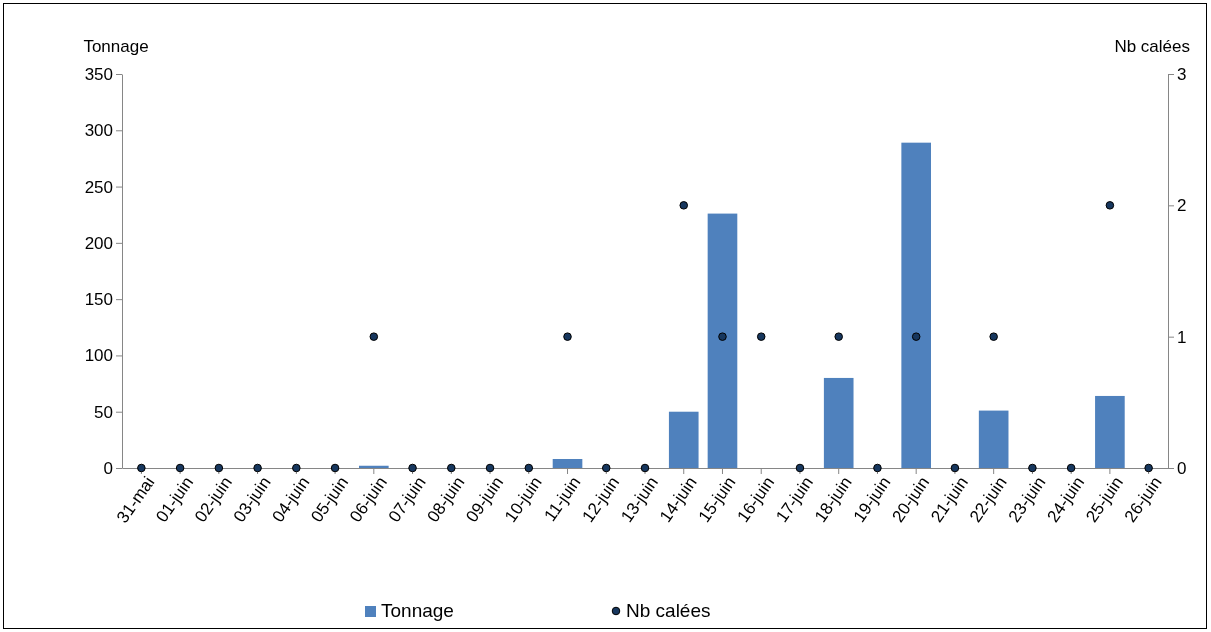 This screenshot has width=1211, height=632. What do you see at coordinates (98, 131) in the screenshot?
I see `y-tick-label: 300` at bounding box center [98, 131].